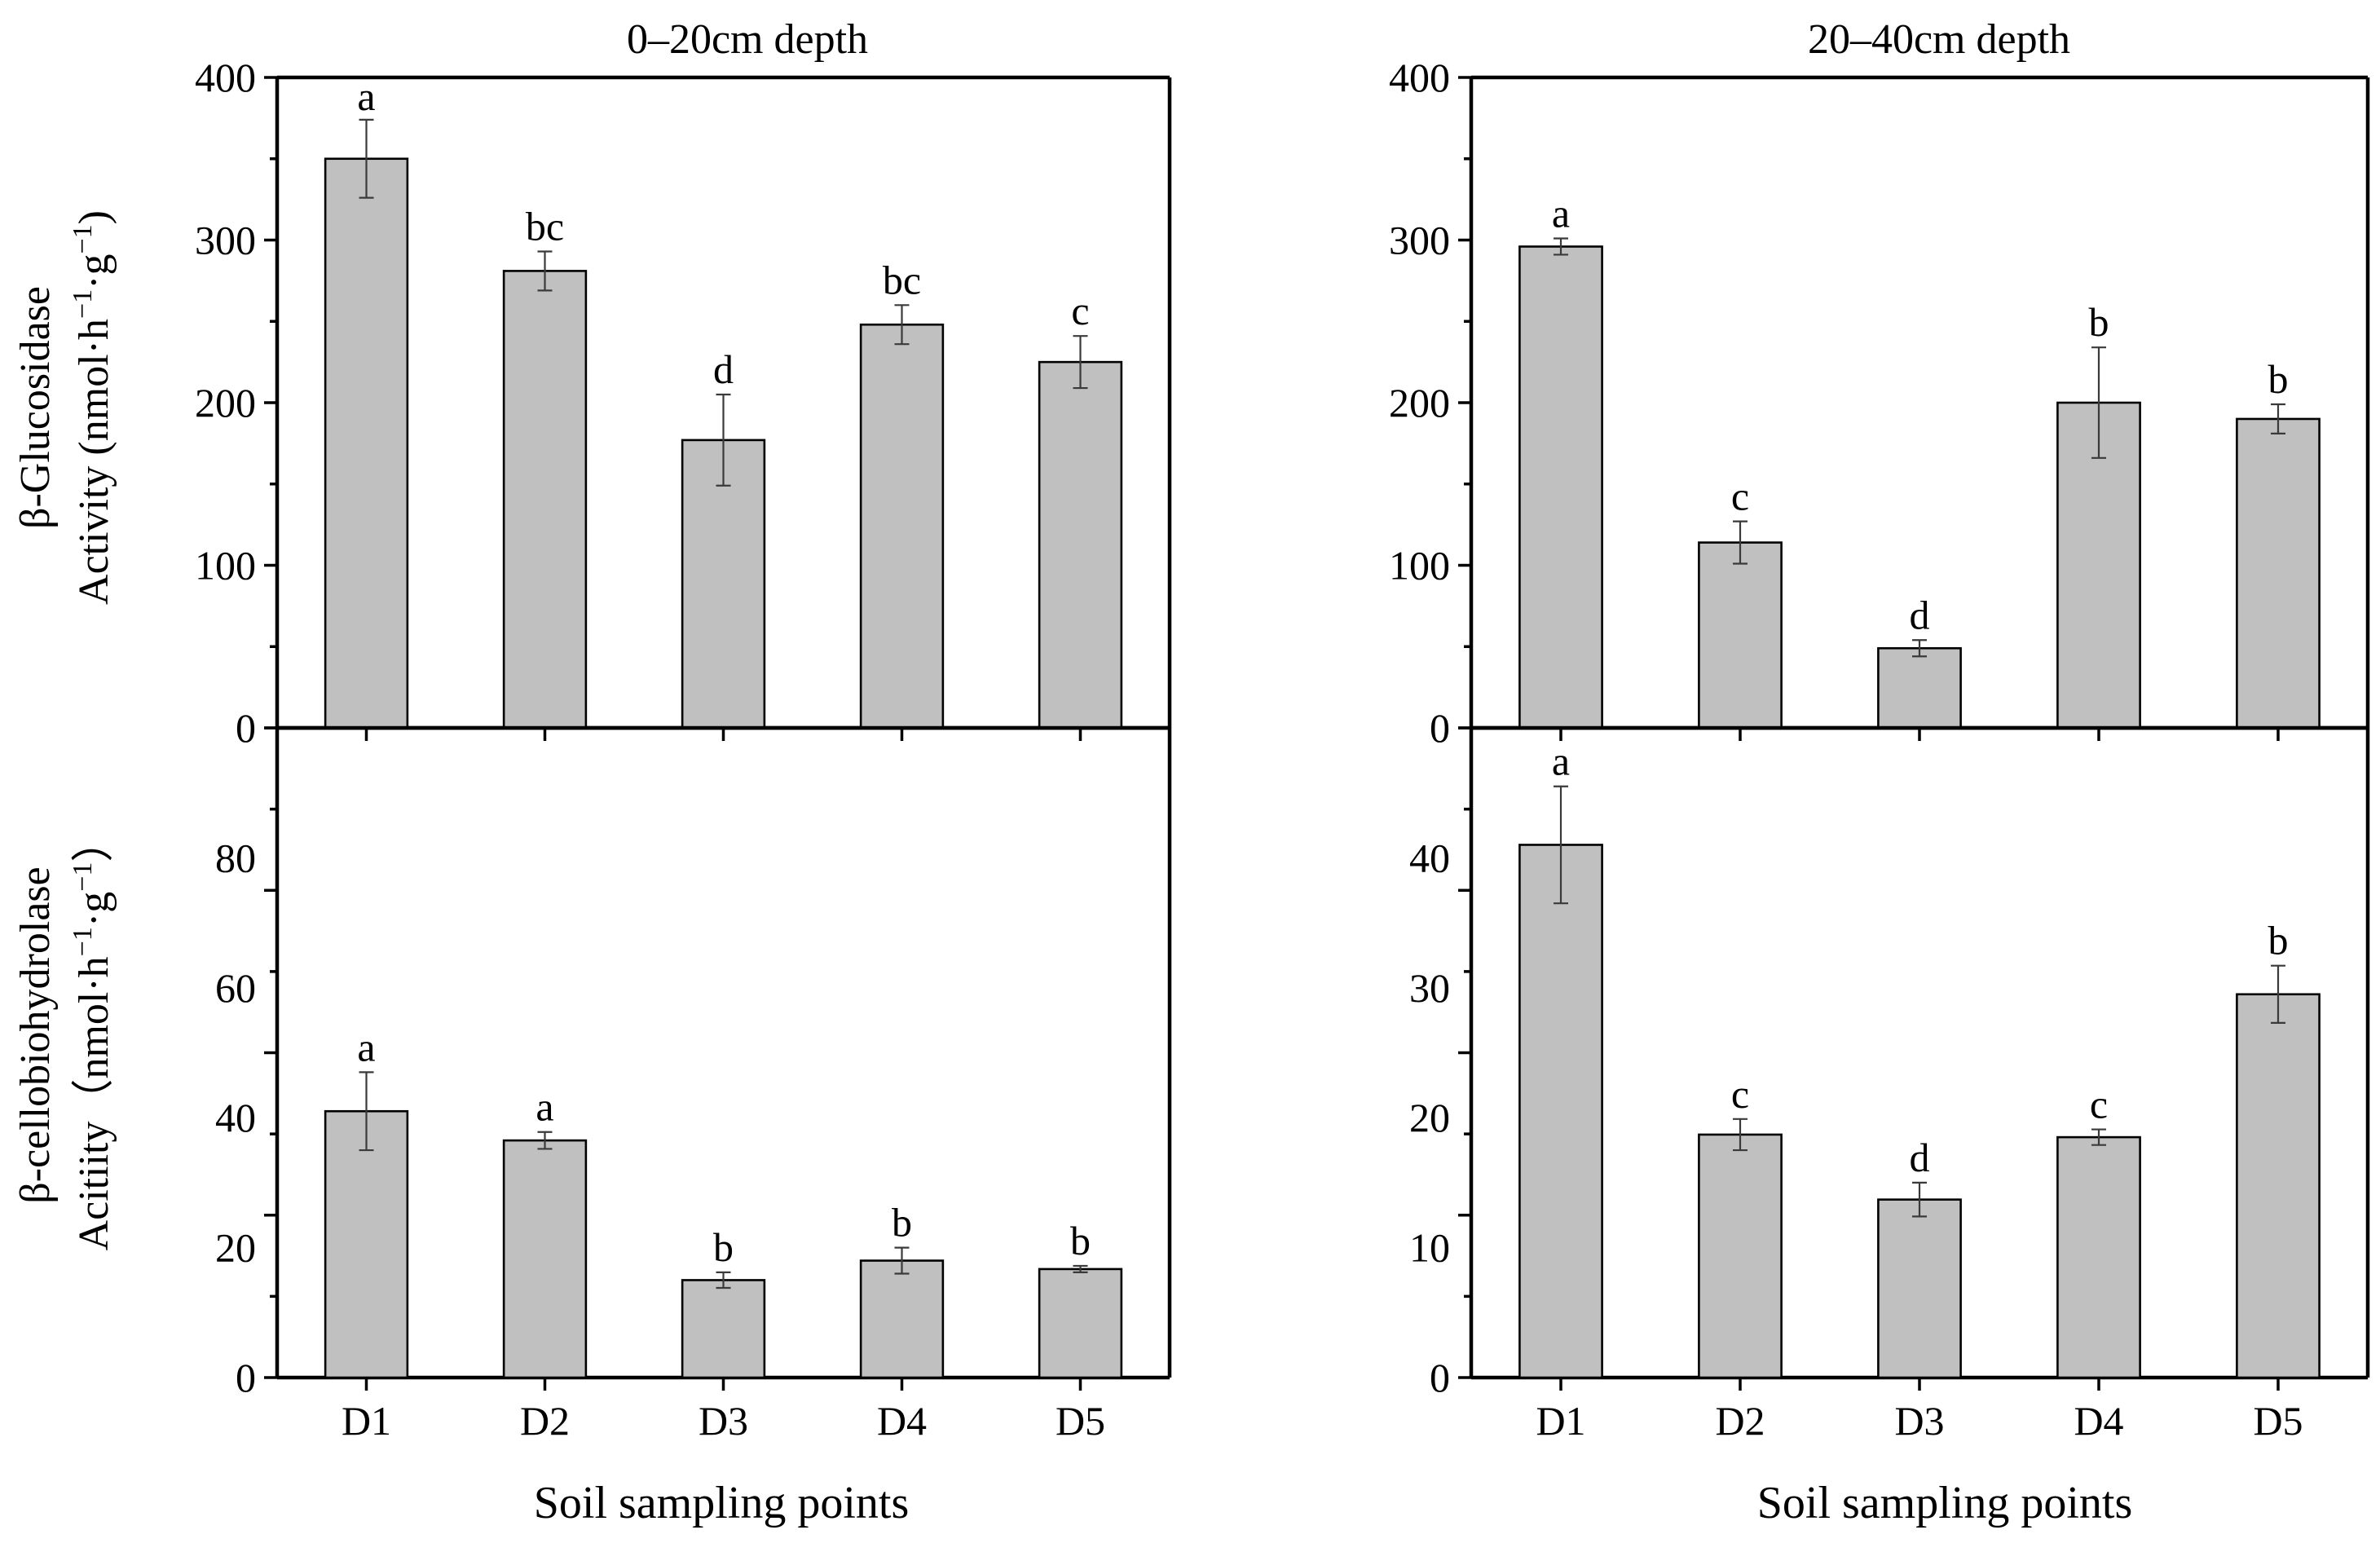 The width and height of the screenshot is (2380, 1552). Describe the element at coordinates (94, 841) in the screenshot. I see `y-label-bottom-suffix: ）` at that location.